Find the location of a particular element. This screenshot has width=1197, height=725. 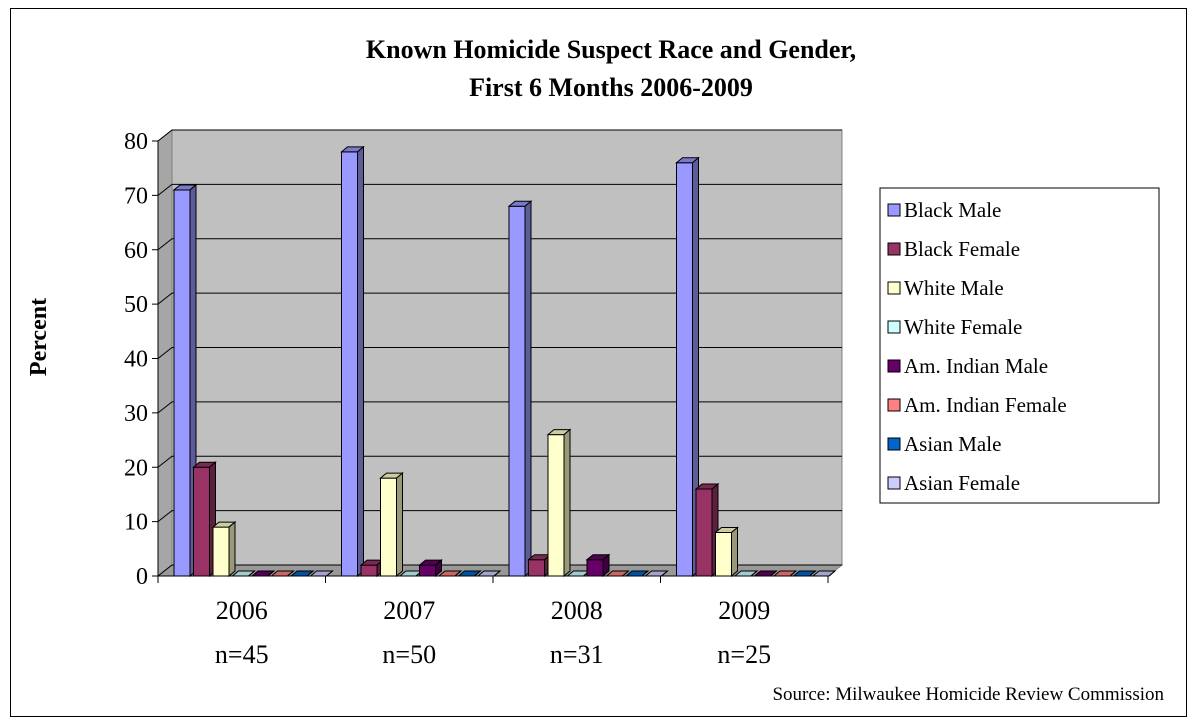

x-sublabel: n=31 is located at coordinates (577, 654).